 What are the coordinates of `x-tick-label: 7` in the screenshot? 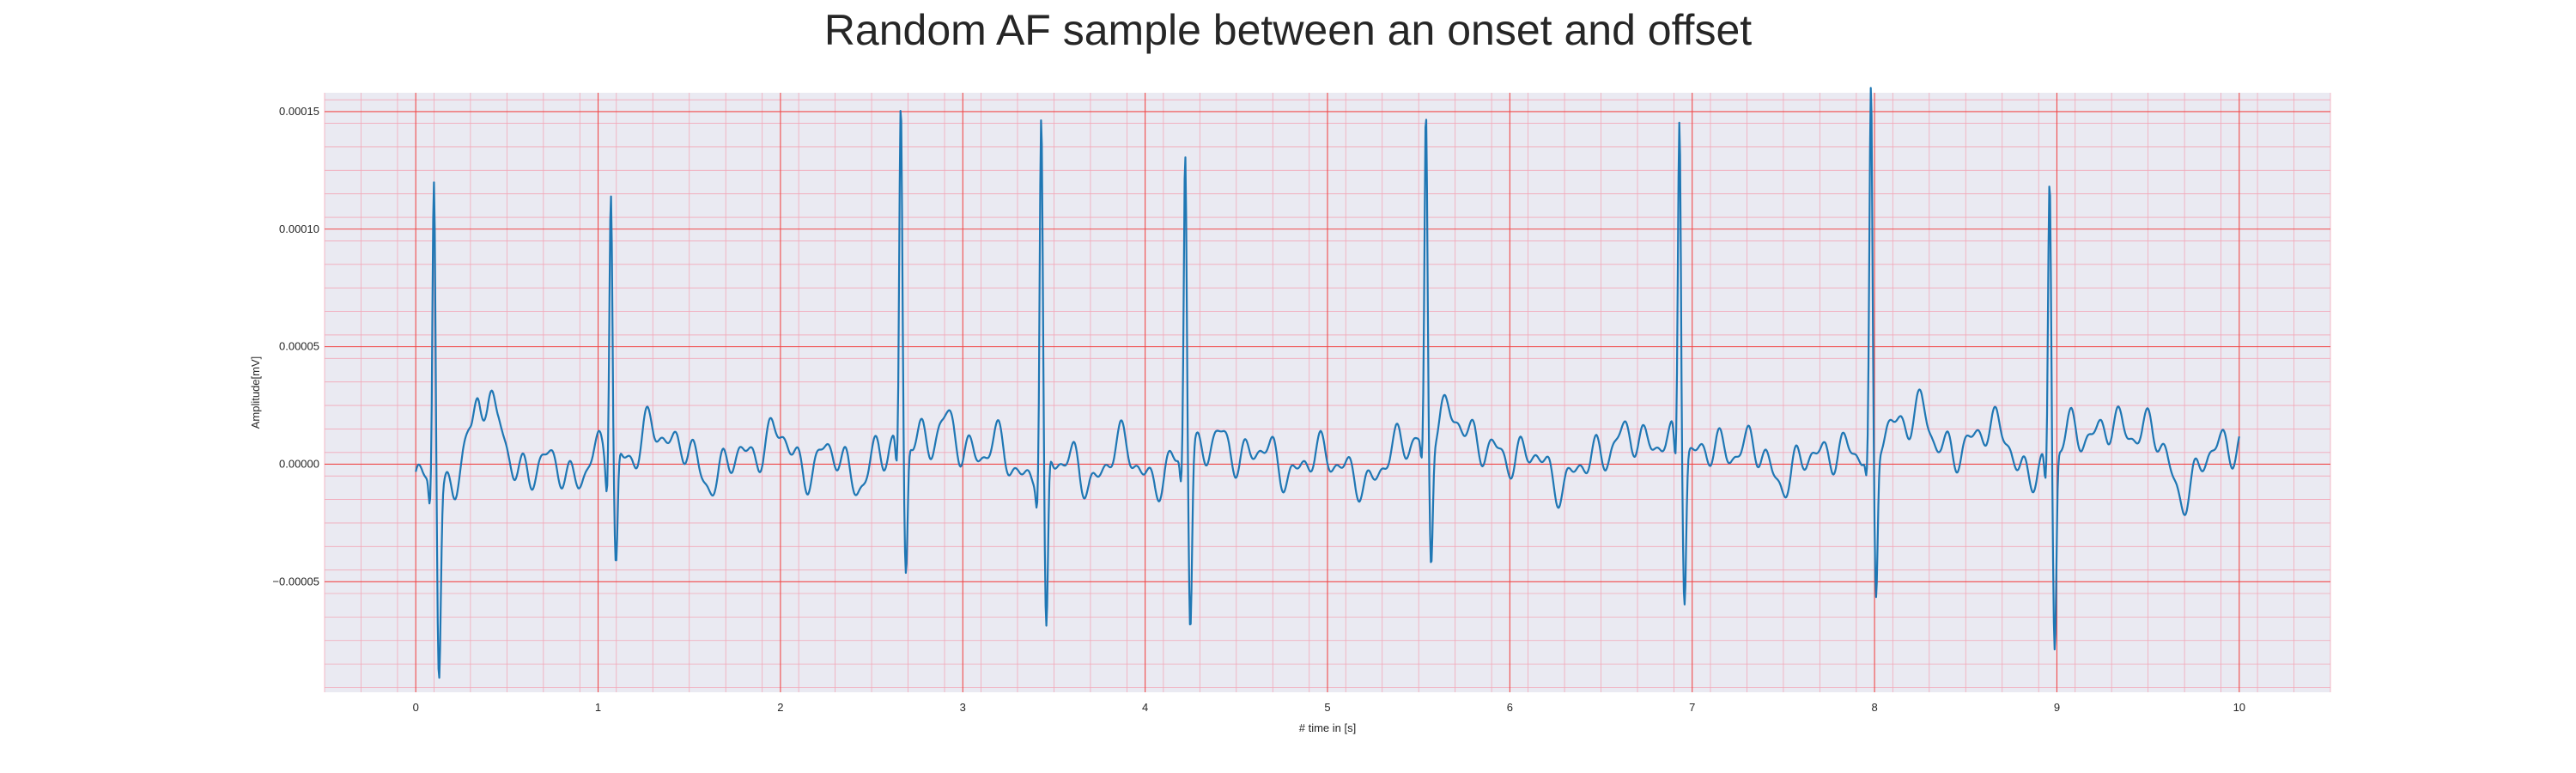 It's located at (1692, 707).